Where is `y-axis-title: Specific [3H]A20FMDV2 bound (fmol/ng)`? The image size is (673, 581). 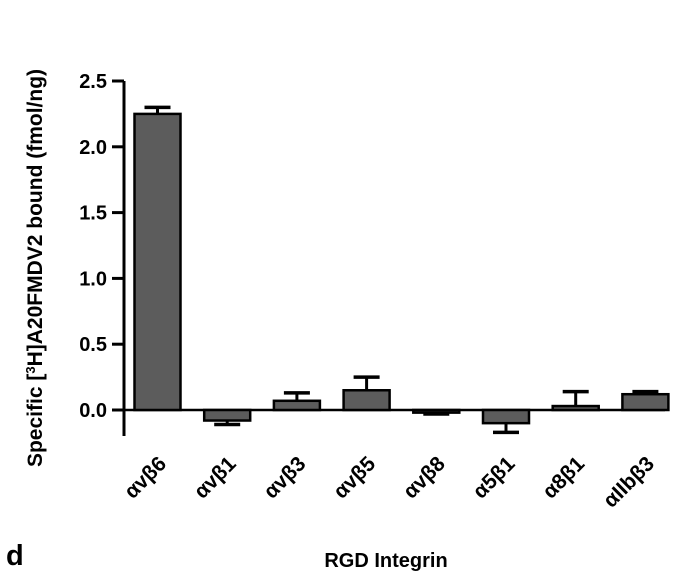
y-axis-title: Specific [3H]A20FMDV2 bound (fmol/ng) is located at coordinates (35, 268).